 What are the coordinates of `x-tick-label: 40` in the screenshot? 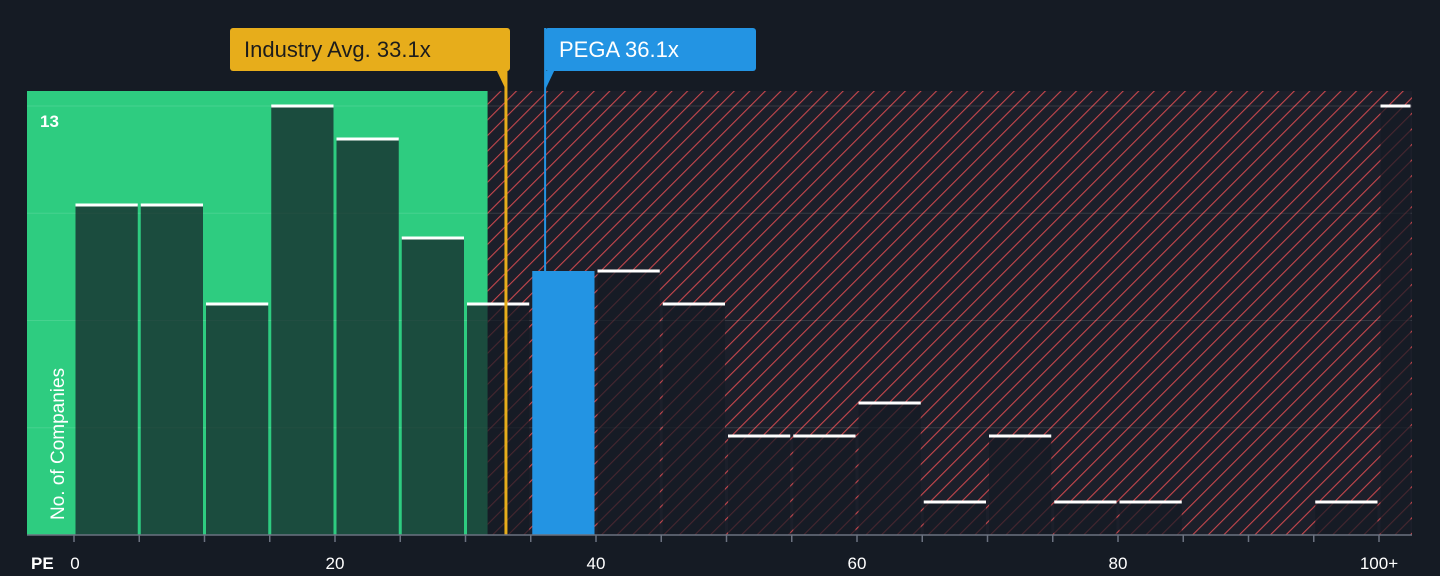 It's located at (596, 562).